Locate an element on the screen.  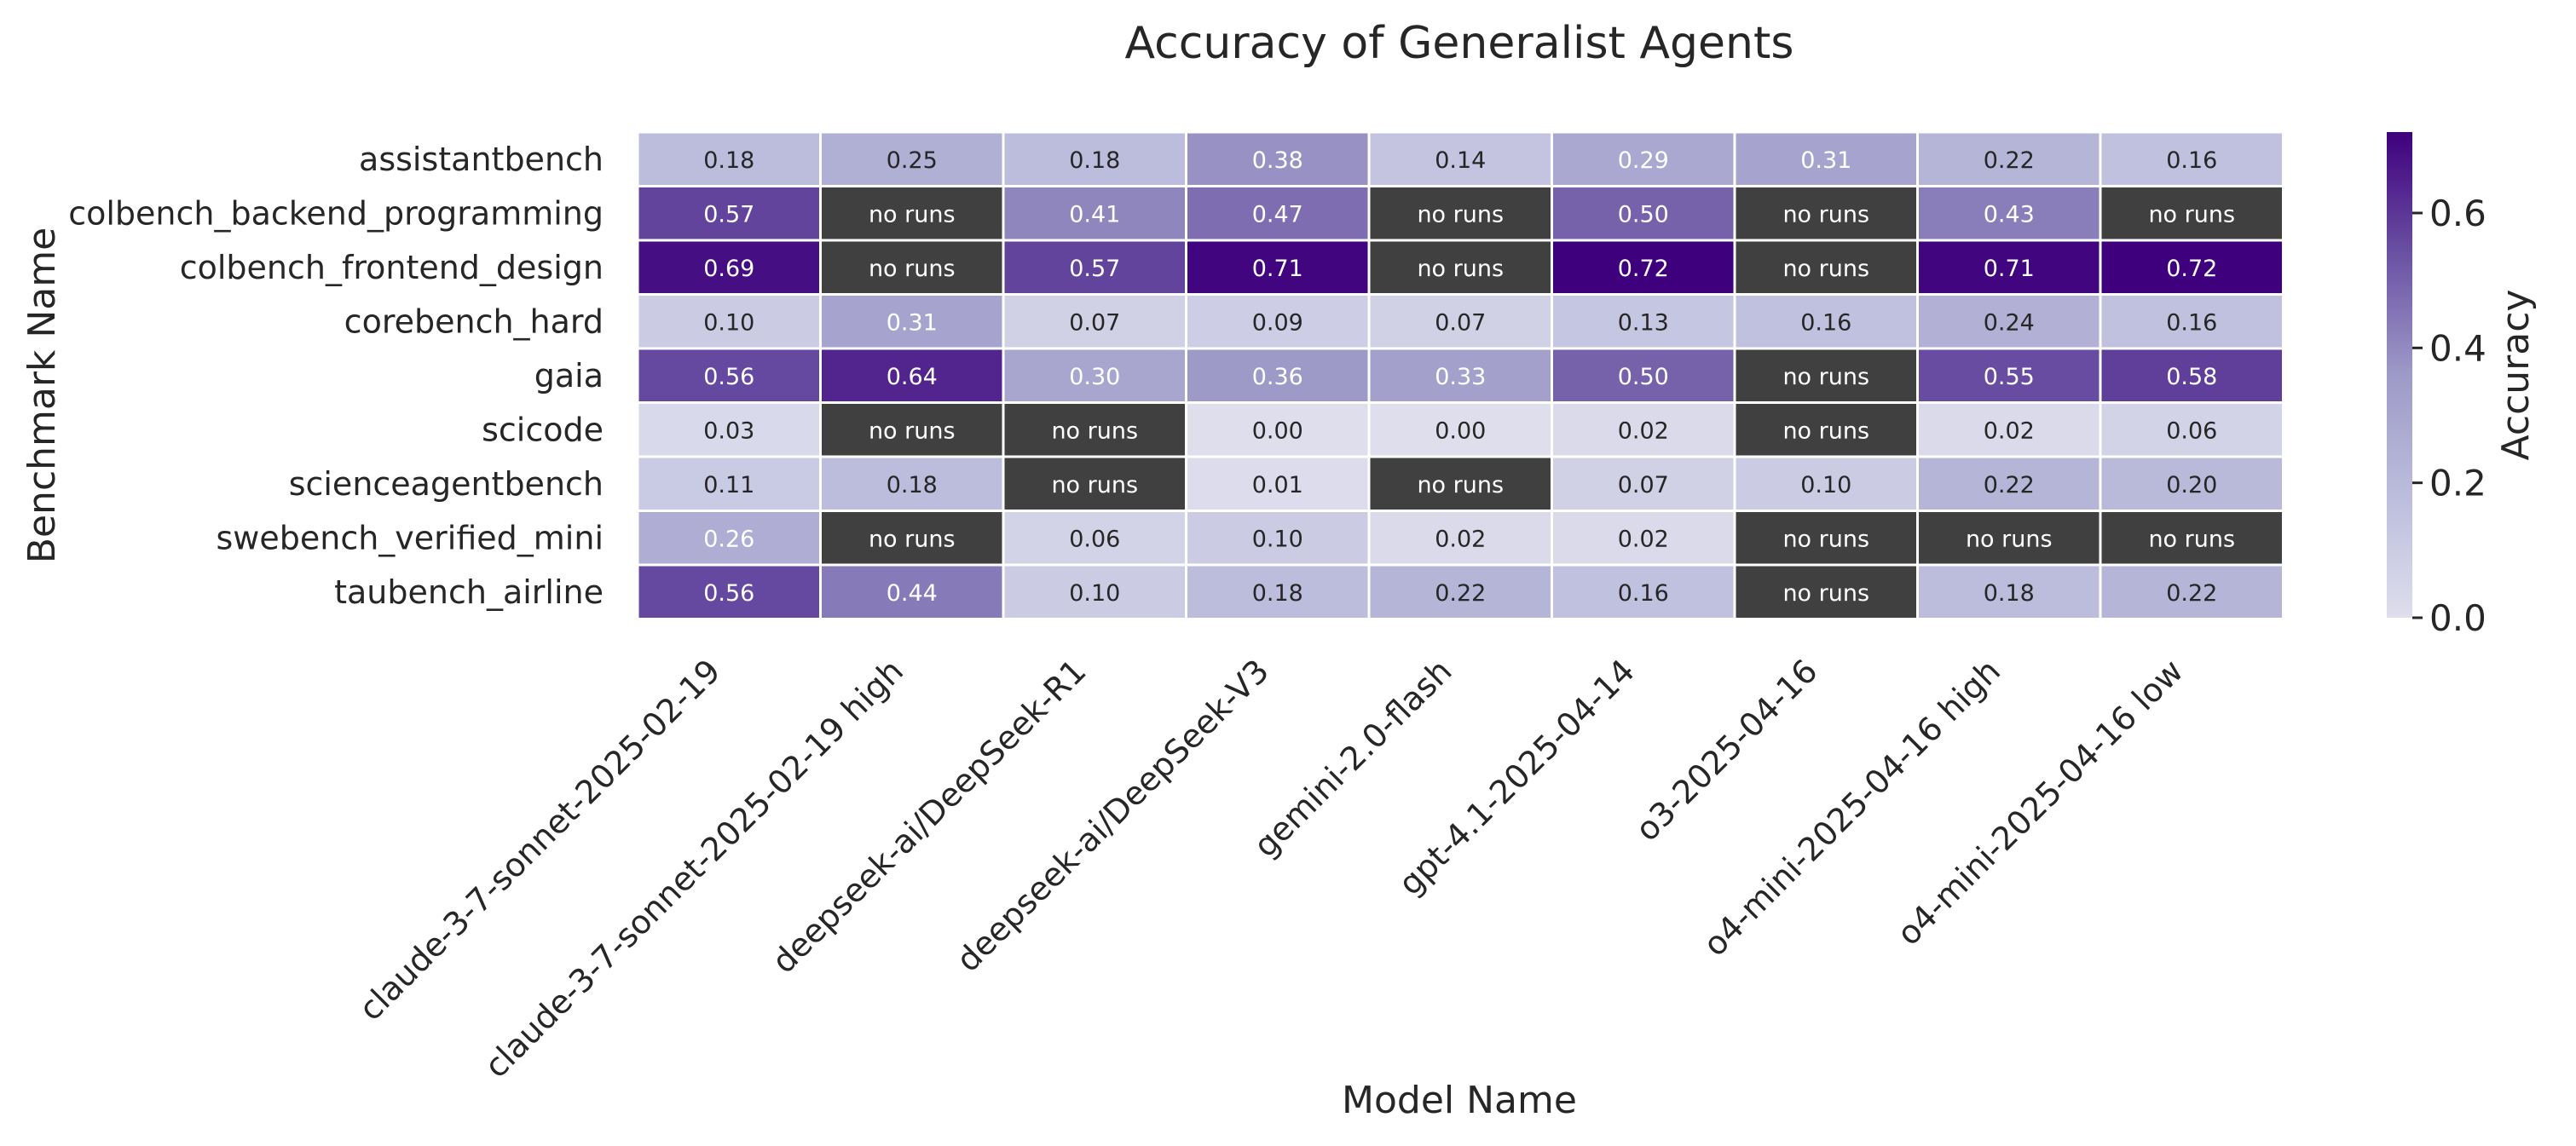
x-tick-label: claude-3-7-sonnet-2025-02-19 high is located at coordinates (693, 868).